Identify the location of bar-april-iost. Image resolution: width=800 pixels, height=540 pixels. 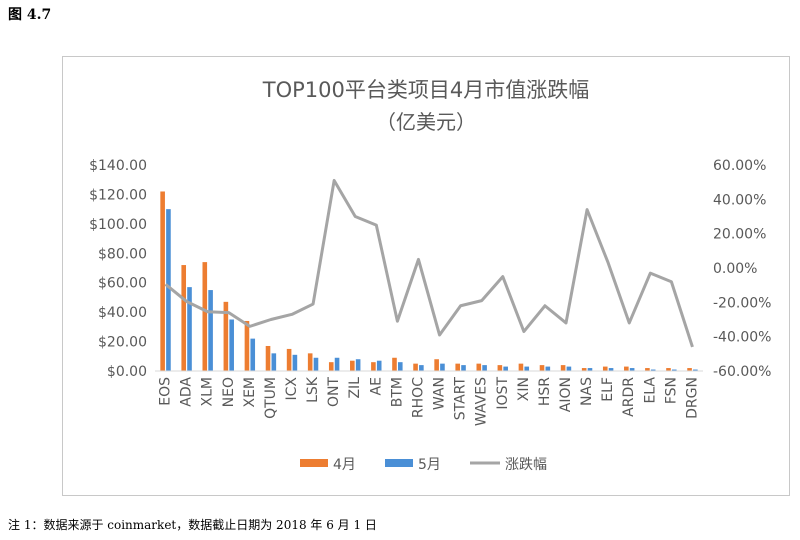
(500, 368).